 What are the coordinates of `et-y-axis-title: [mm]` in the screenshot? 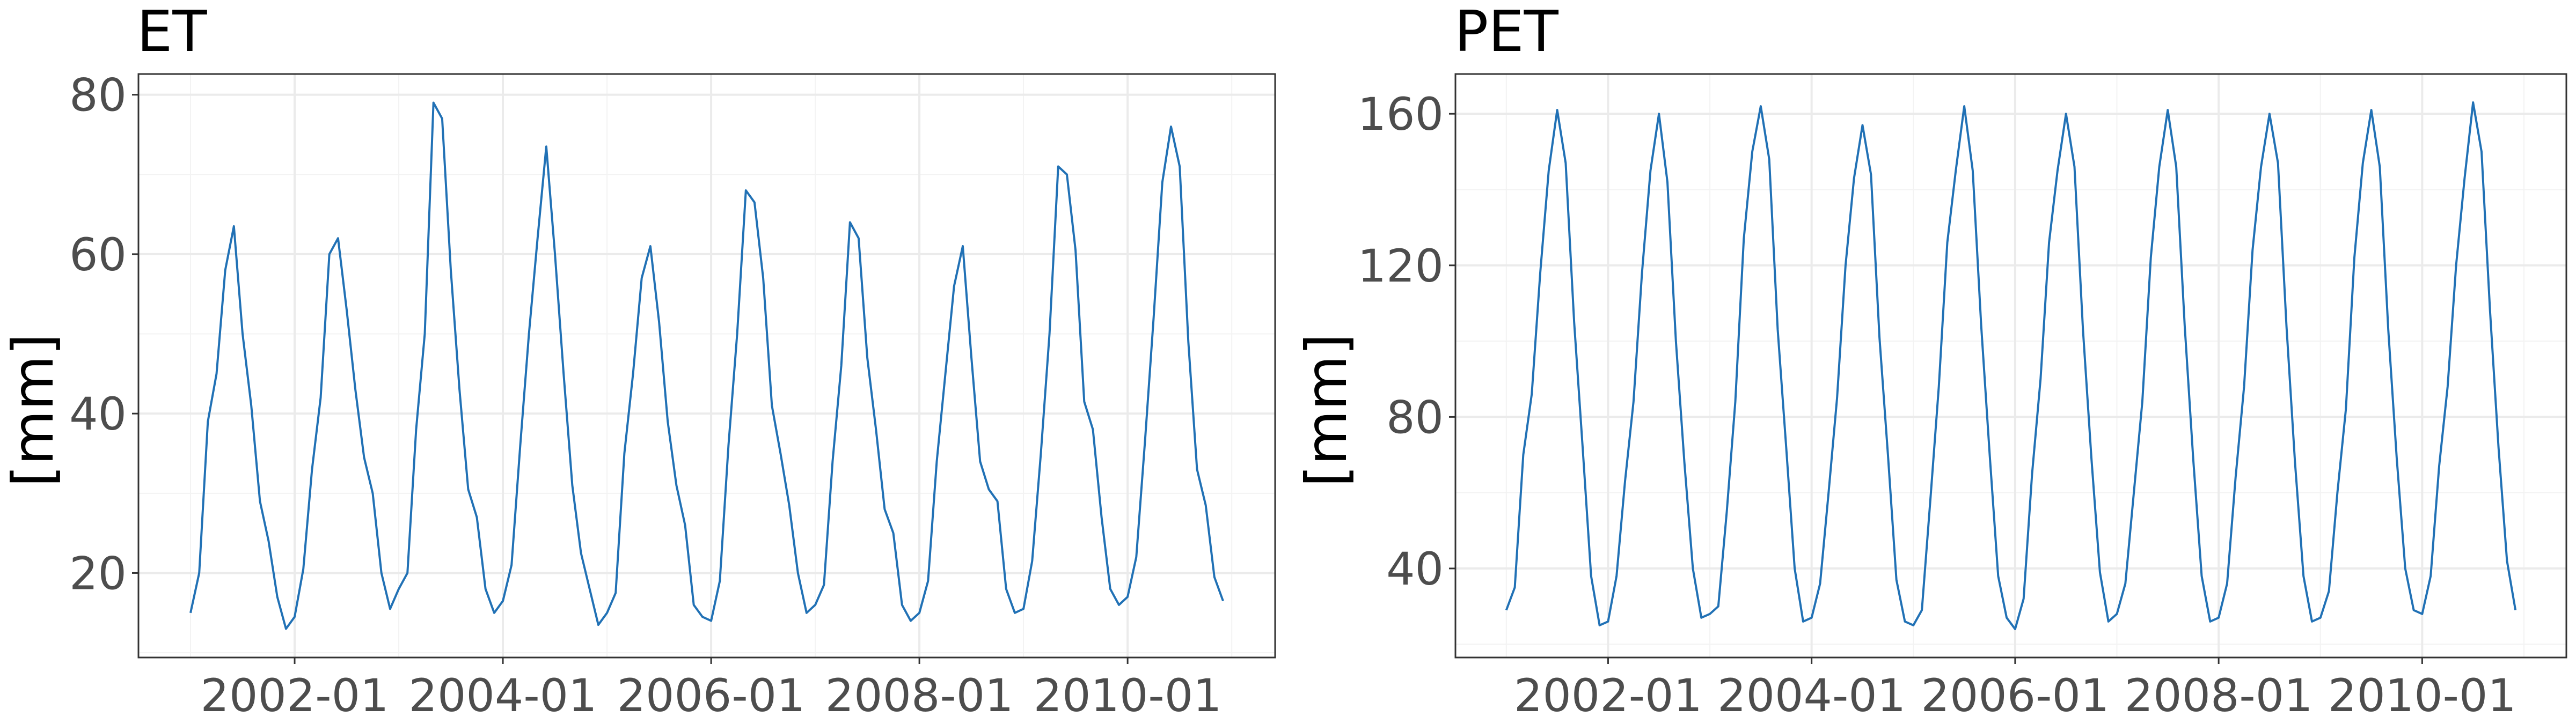 It's located at (33, 410).